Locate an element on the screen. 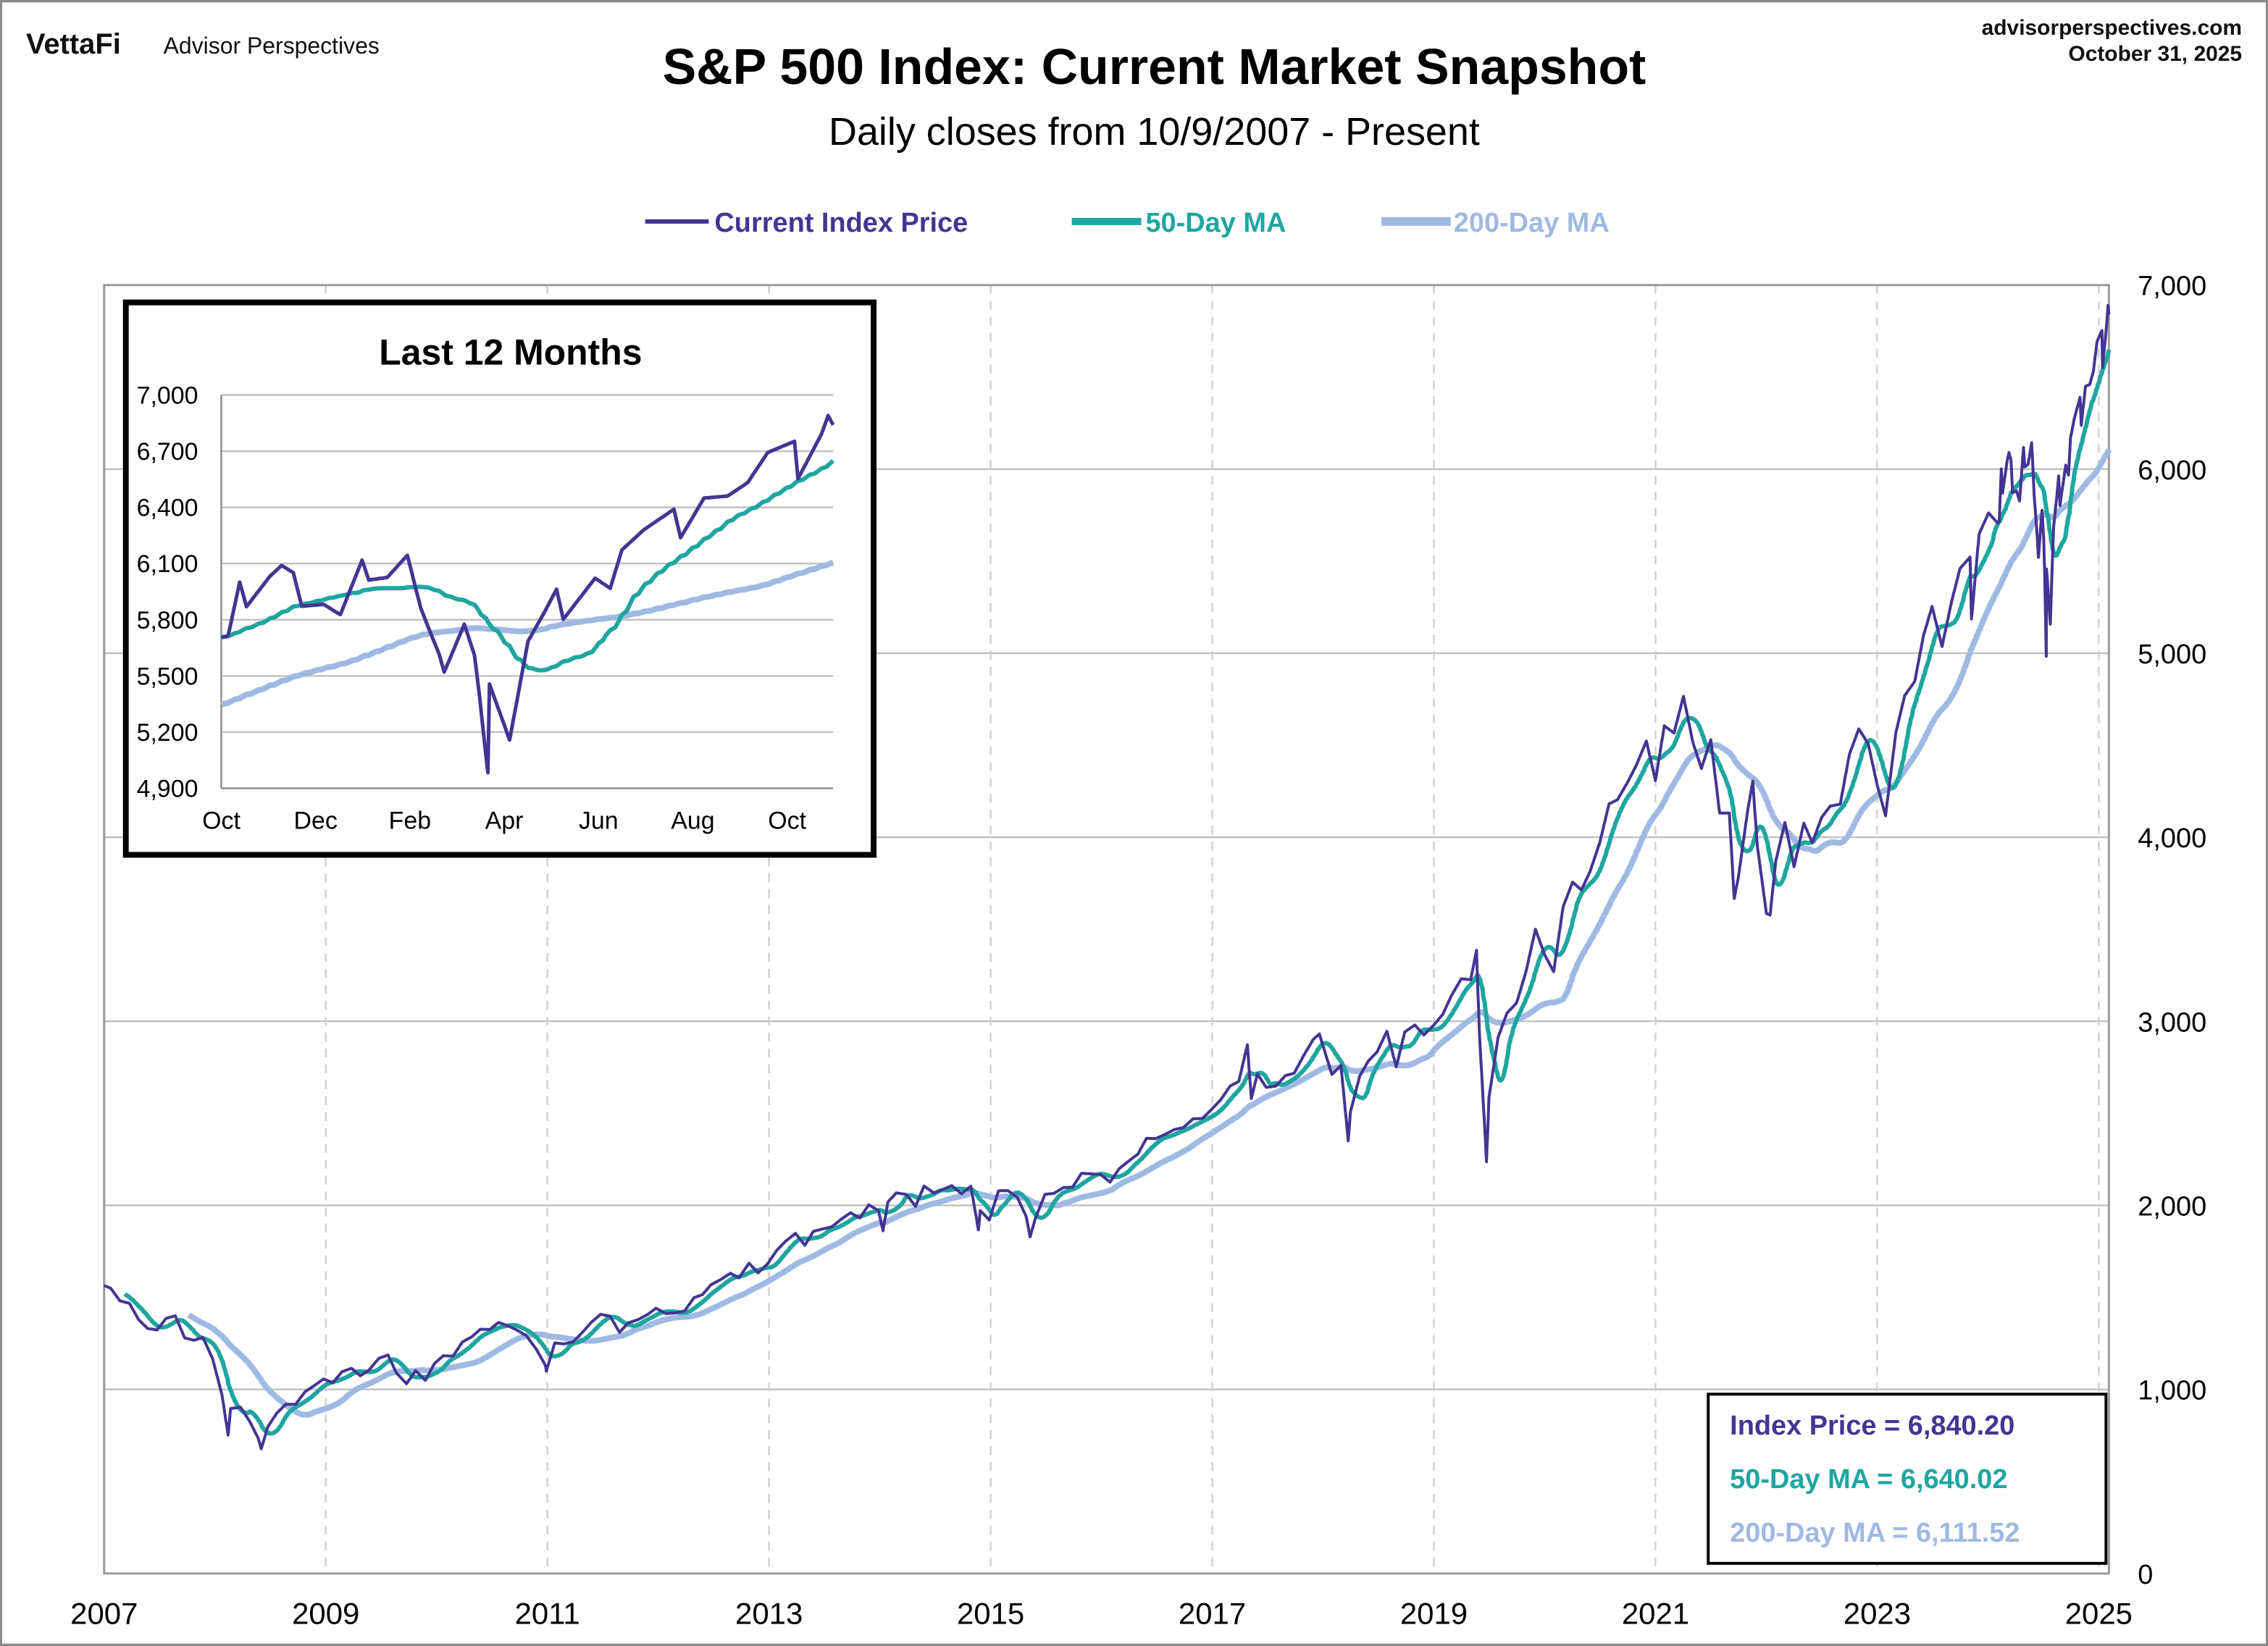 The image size is (2268, 1646). summary-frame is located at coordinates (1908, 1479).